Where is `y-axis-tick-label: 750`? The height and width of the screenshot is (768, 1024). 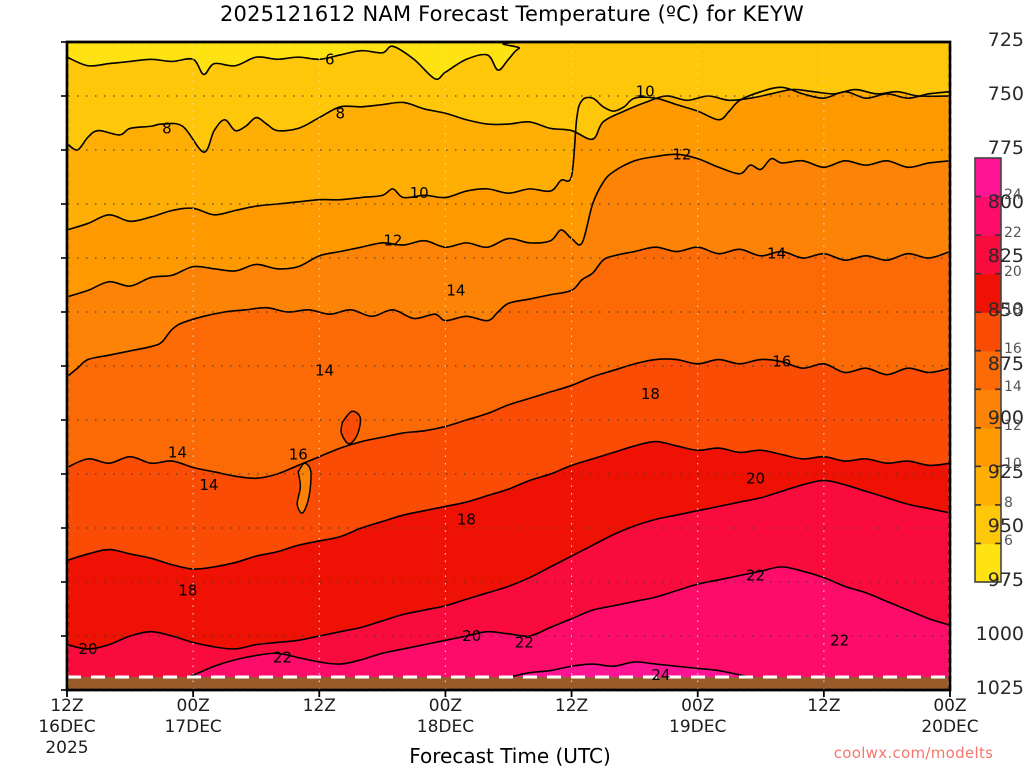 y-axis-tick-label: 750 is located at coordinates (1005, 94).